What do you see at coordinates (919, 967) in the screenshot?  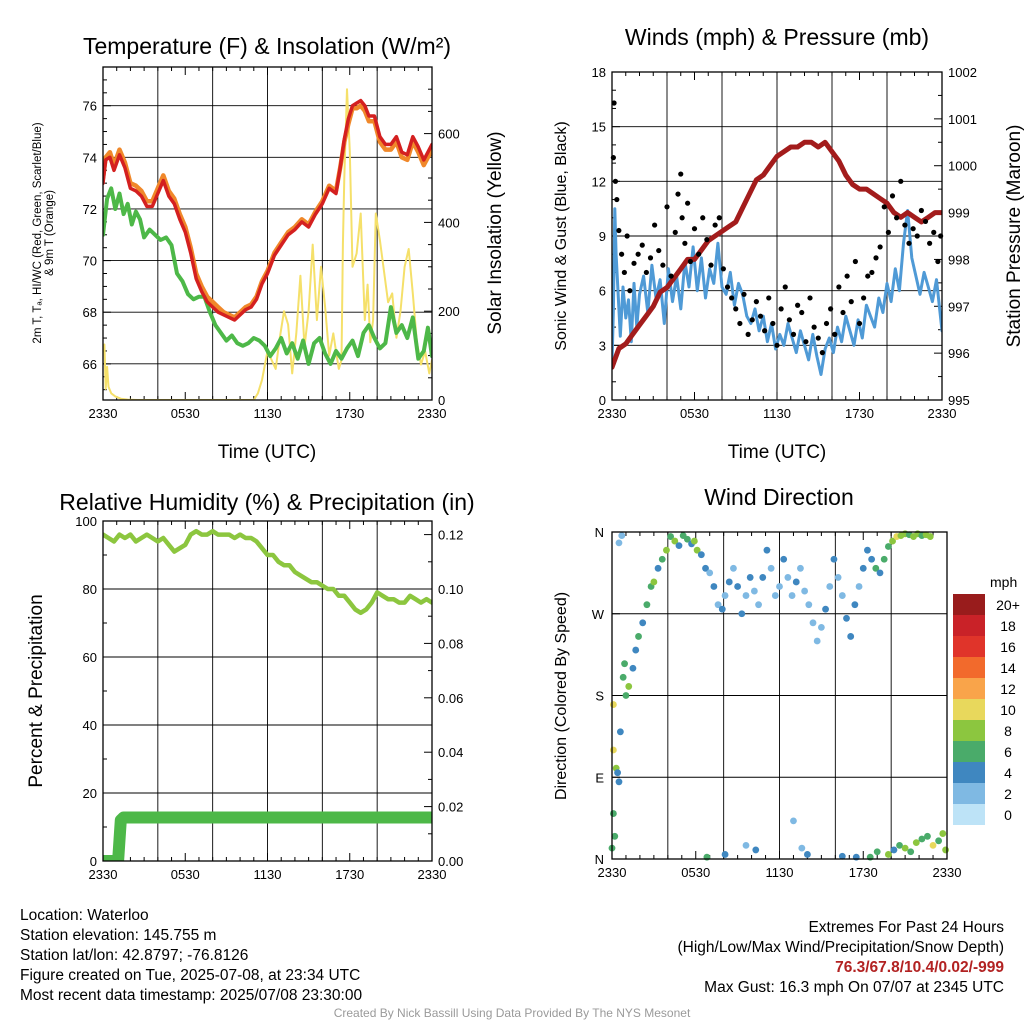 I see `extremes-values: 76.3/67.8/10.4/0.02/-999` at bounding box center [919, 967].